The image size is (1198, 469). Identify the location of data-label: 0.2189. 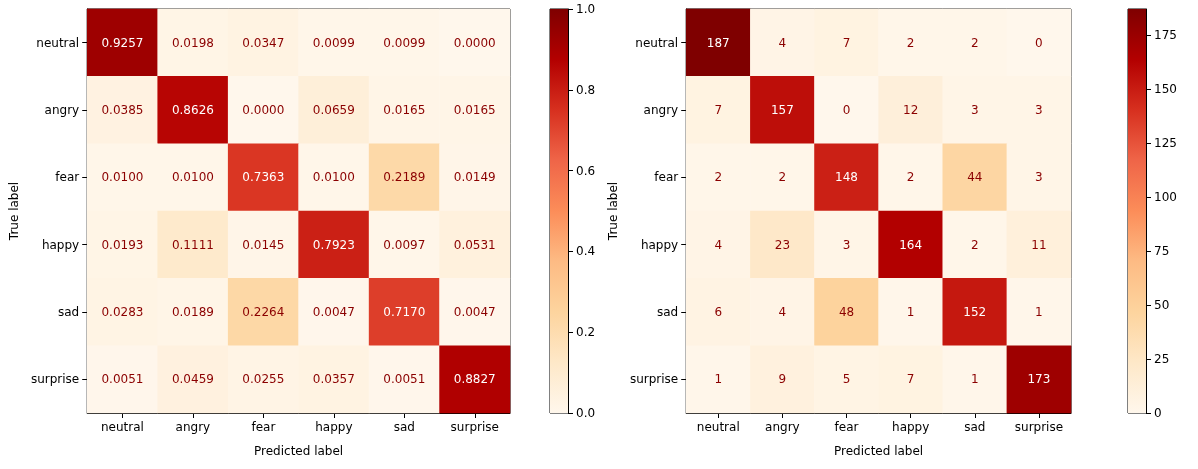
(404, 177).